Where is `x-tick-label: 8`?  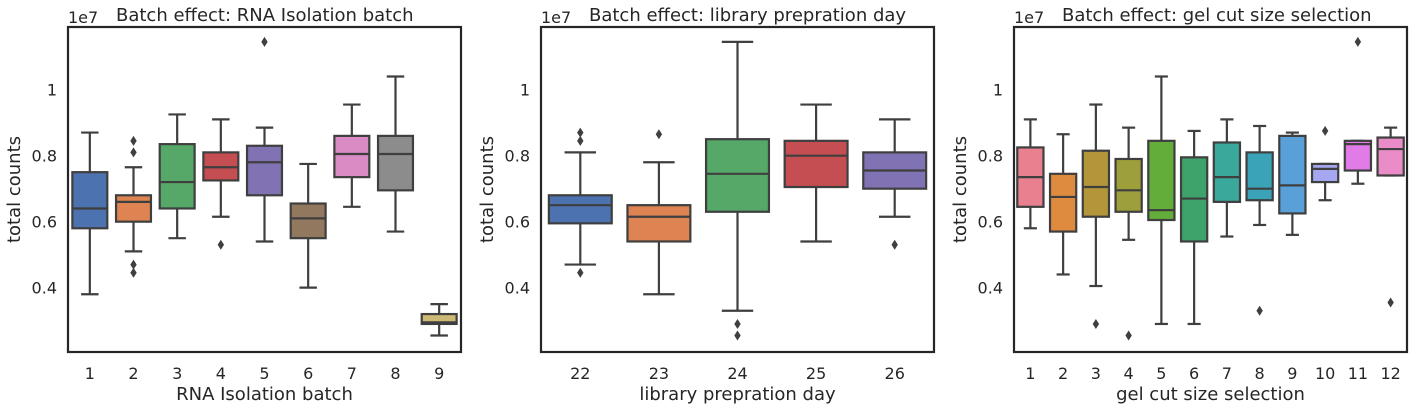
x-tick-label: 8 is located at coordinates (1260, 373).